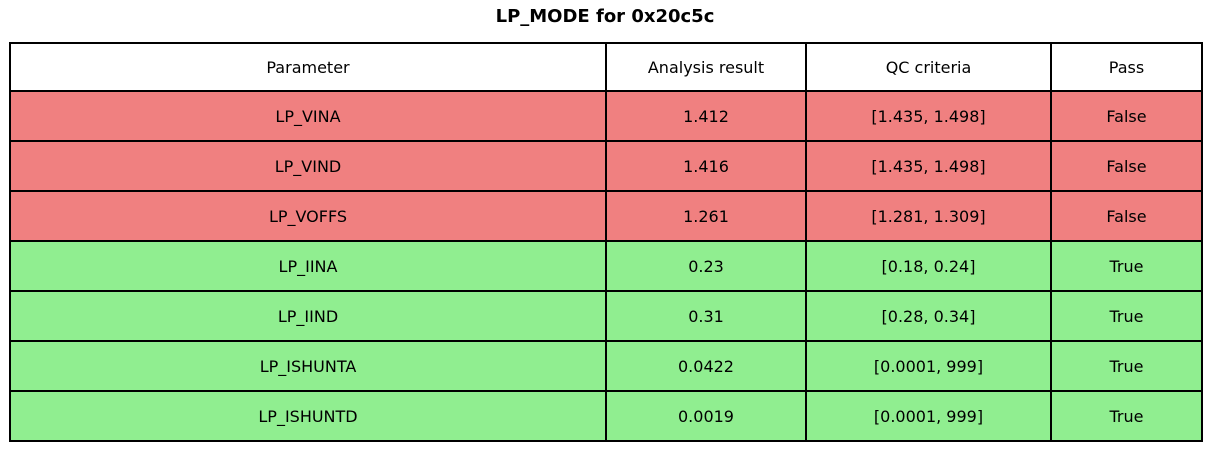 The height and width of the screenshot is (452, 1210). Describe the element at coordinates (605, 16) in the screenshot. I see `page-title: LP_MODE for 0x20c5c` at that location.